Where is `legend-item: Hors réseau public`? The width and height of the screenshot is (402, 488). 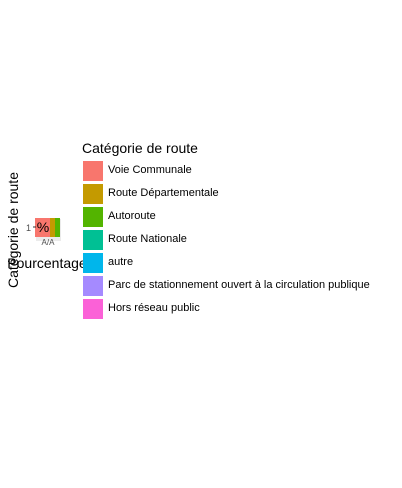 legend-item: Hors réseau public is located at coordinates (141, 309).